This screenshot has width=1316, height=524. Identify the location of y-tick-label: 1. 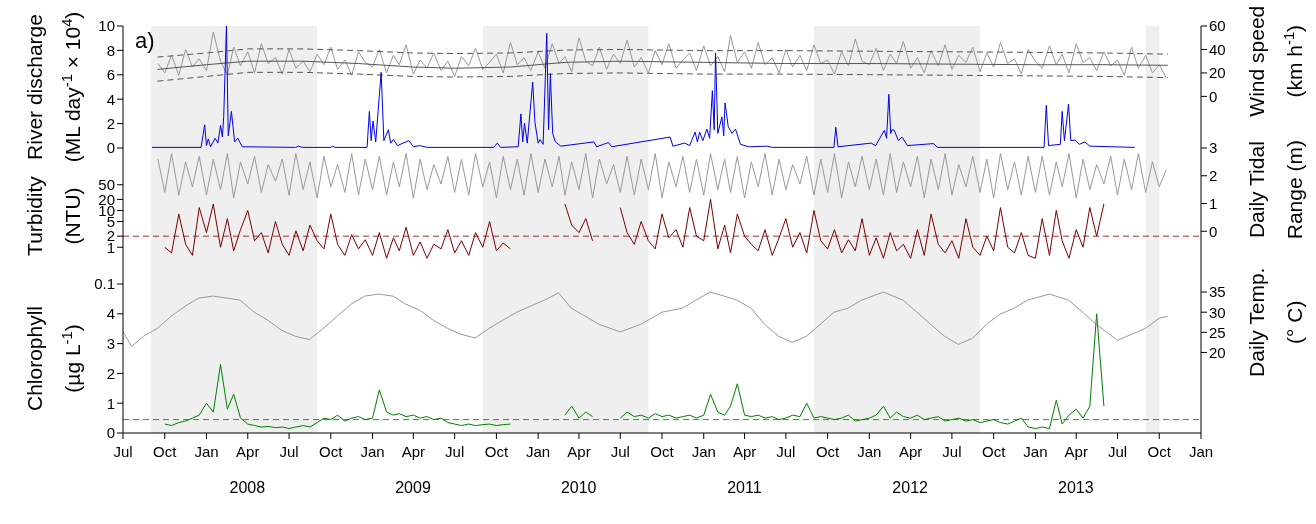
(110, 403).